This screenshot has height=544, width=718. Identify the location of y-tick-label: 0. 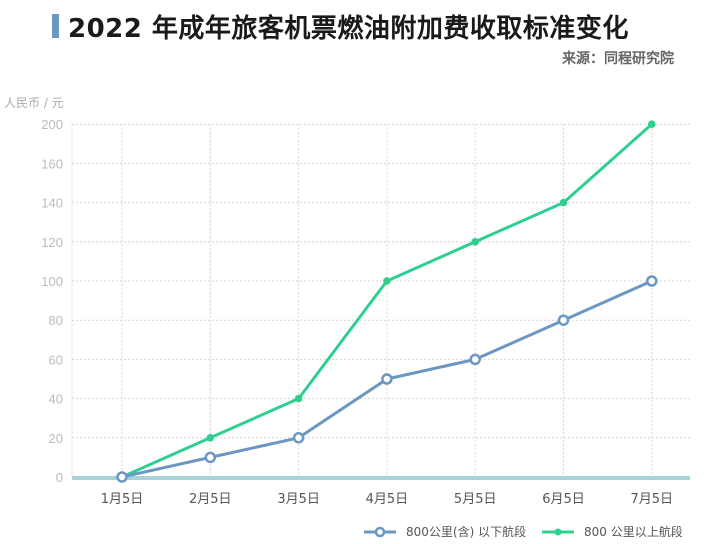
(59, 477).